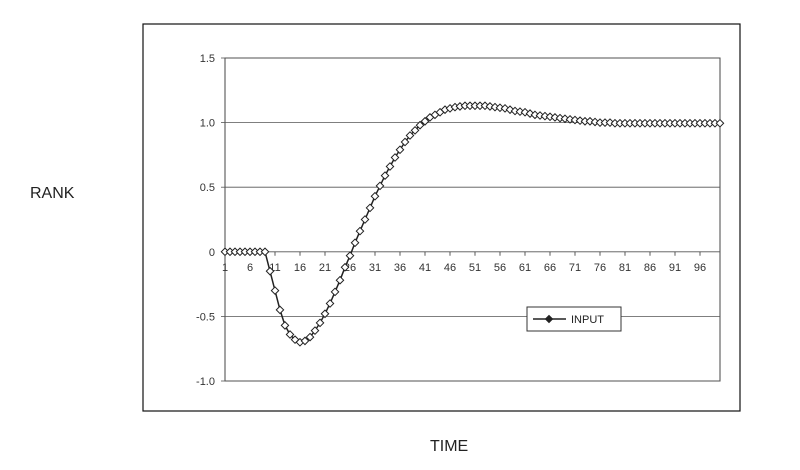 Image resolution: width=800 pixels, height=470 pixels. Describe the element at coordinates (550, 268) in the screenshot. I see `x-tick-label: 66` at that location.